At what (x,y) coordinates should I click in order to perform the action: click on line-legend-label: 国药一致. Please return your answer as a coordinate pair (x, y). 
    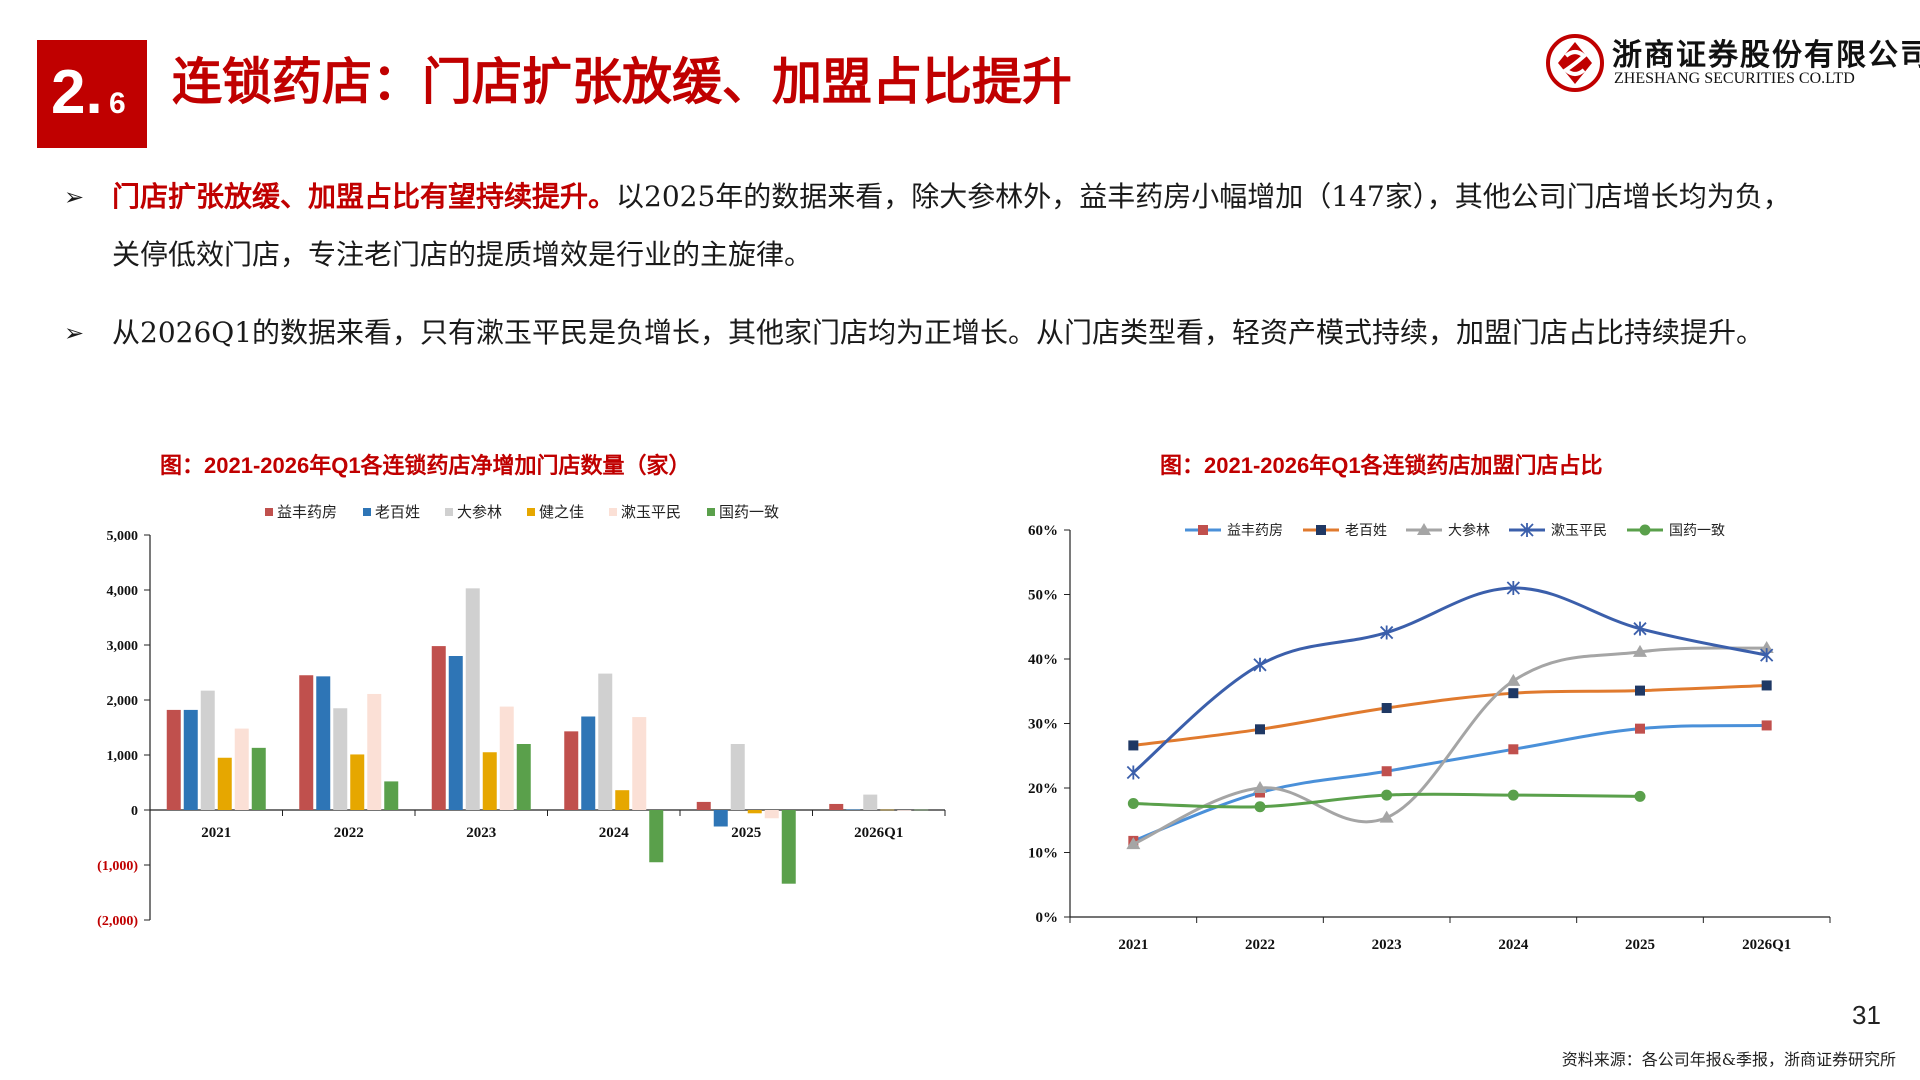
    Looking at the image, I should click on (1697, 531).